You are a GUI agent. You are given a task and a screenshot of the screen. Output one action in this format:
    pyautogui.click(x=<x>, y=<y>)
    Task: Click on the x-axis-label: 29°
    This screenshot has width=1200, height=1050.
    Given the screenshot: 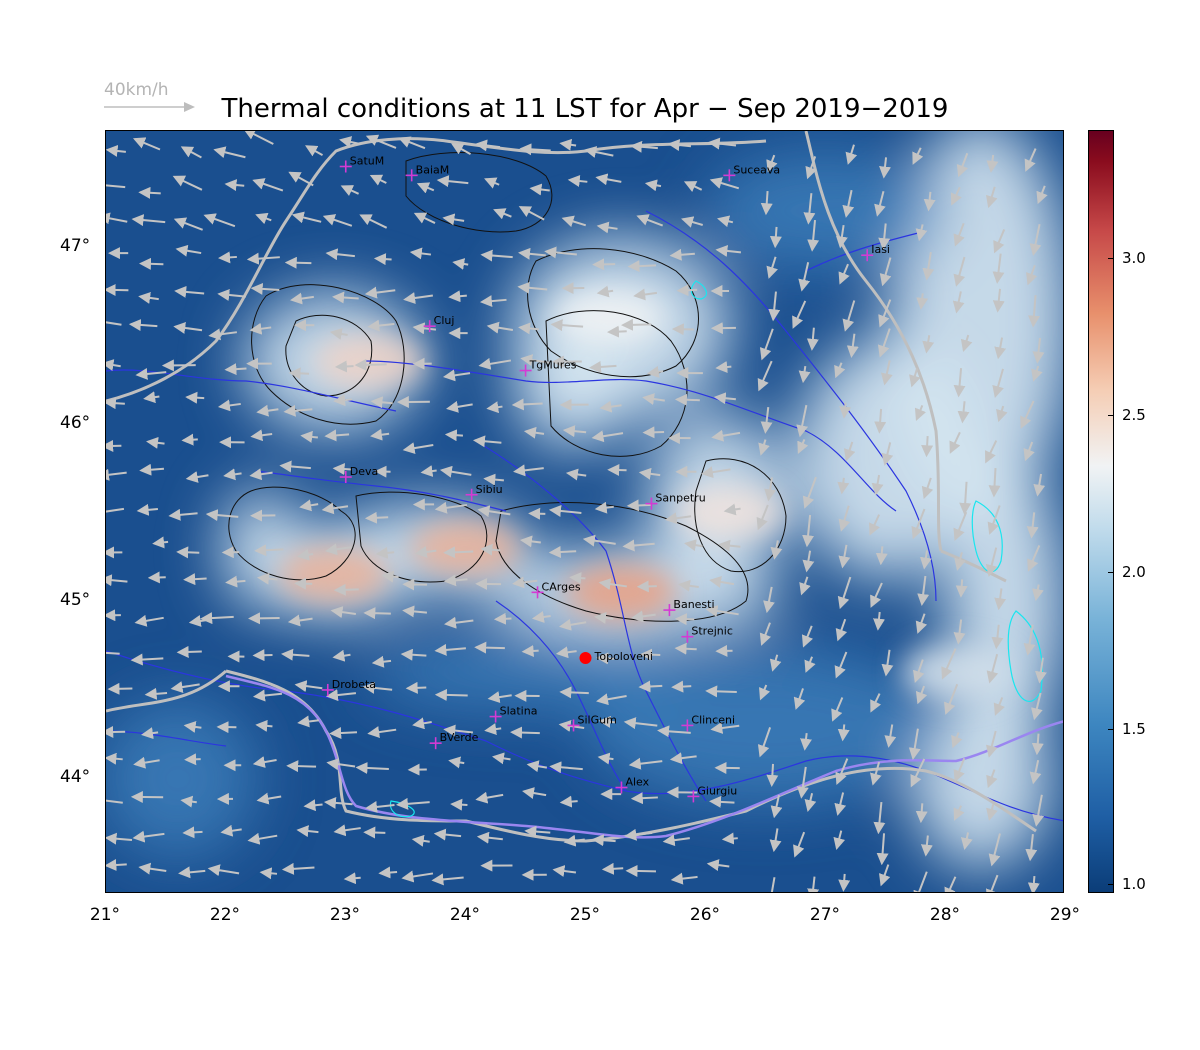 What is the action you would take?
    pyautogui.click(x=1065, y=915)
    